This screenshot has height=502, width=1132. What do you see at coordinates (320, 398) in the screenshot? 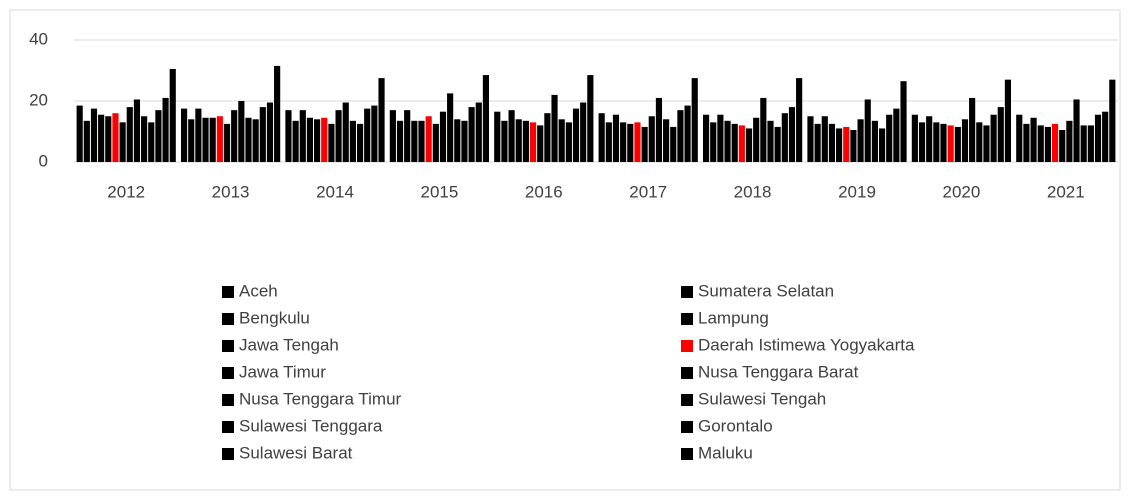
I see `legend-label: Nusa Tenggara Timur` at bounding box center [320, 398].